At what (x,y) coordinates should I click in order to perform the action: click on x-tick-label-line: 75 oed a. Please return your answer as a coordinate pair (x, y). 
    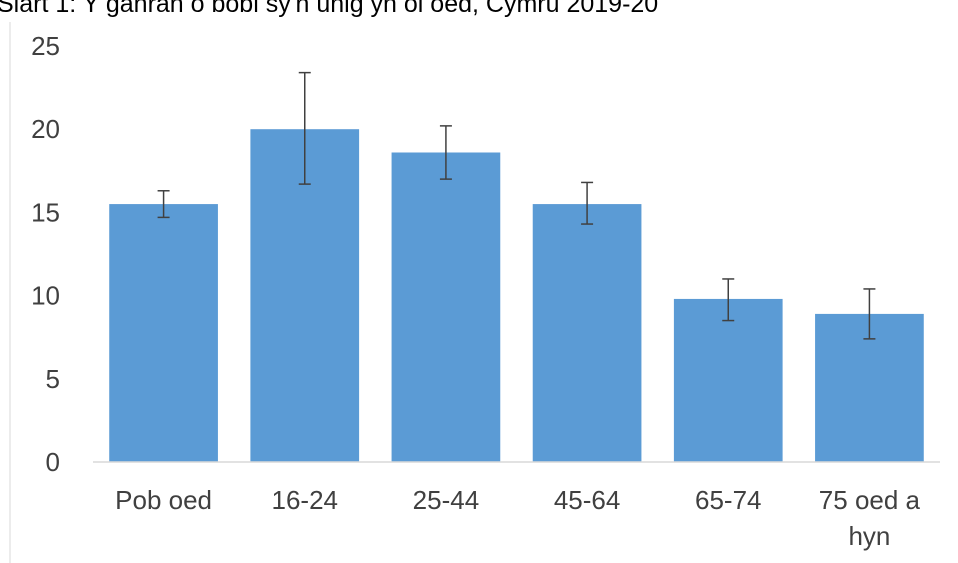
    Looking at the image, I should click on (870, 500).